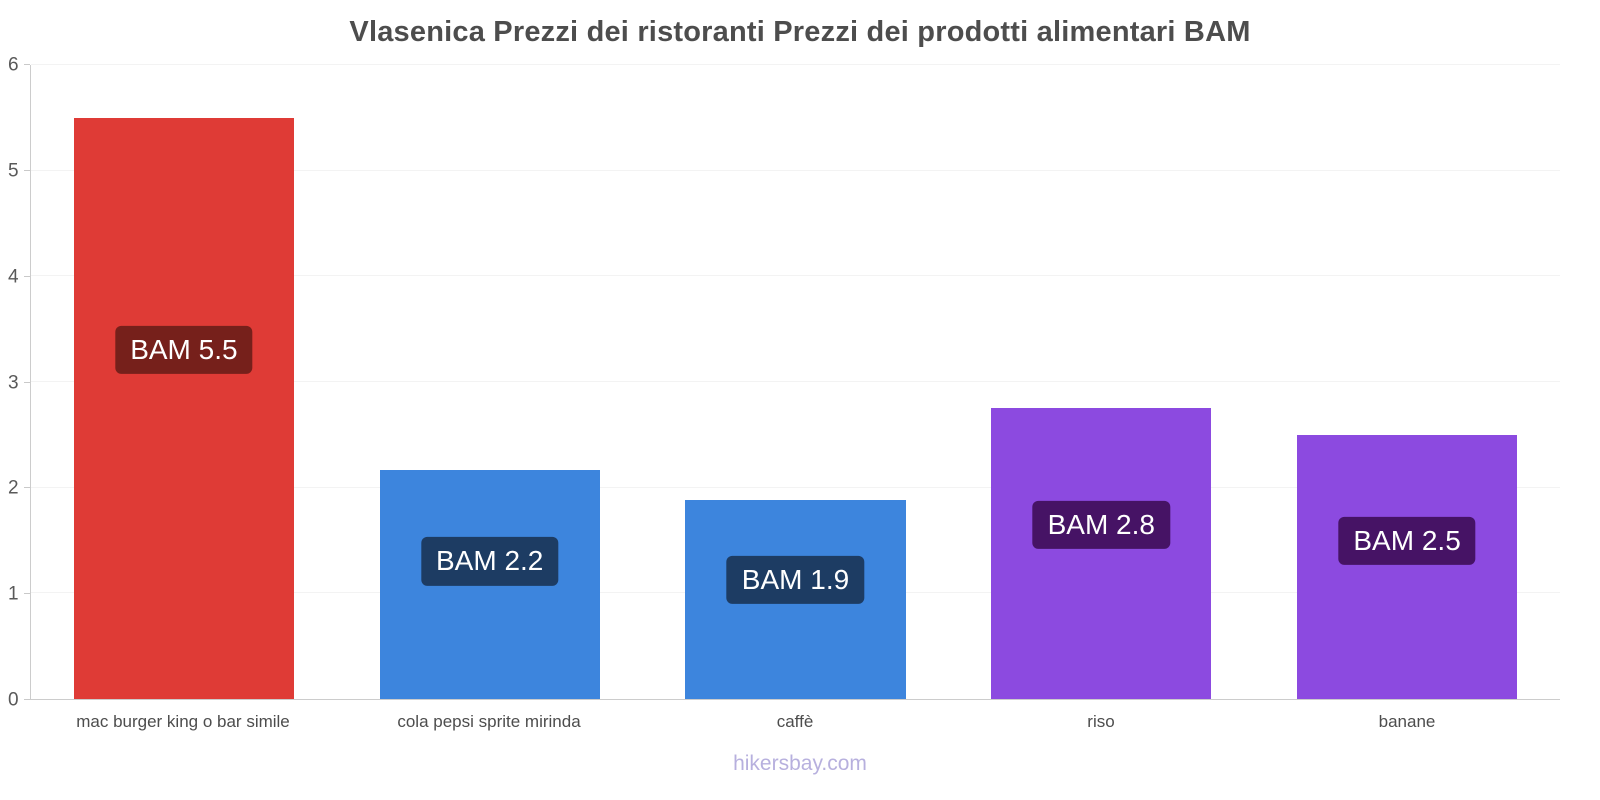 The width and height of the screenshot is (1600, 800). Describe the element at coordinates (183, 408) in the screenshot. I see `bar: BAM 5.5` at that location.